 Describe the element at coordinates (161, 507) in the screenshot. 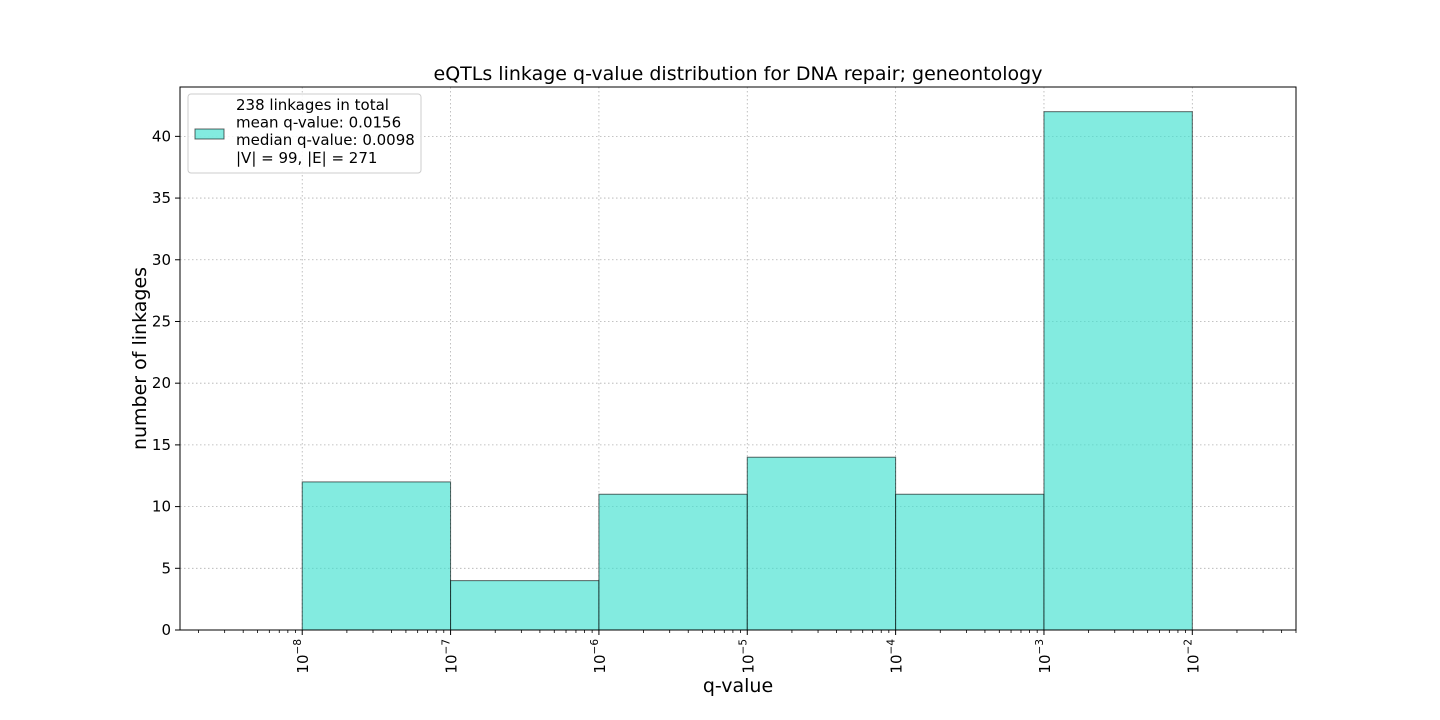

I see `y-tick-label: 10` at that location.